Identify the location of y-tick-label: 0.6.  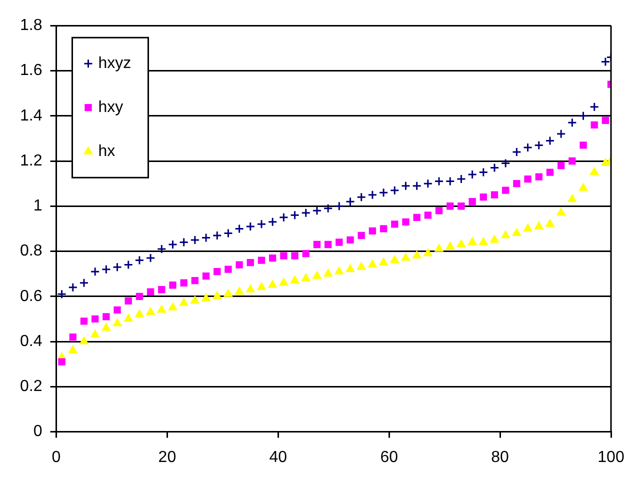
(31, 296).